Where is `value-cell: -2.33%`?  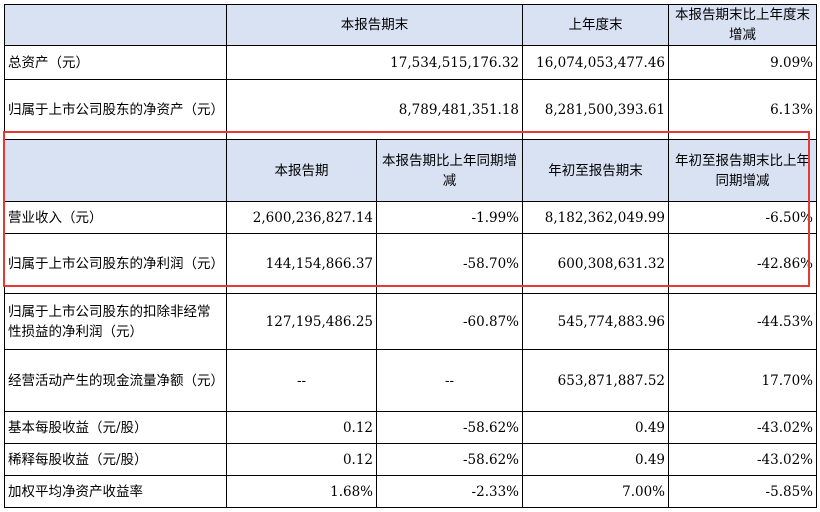 value-cell: -2.33% is located at coordinates (449, 491).